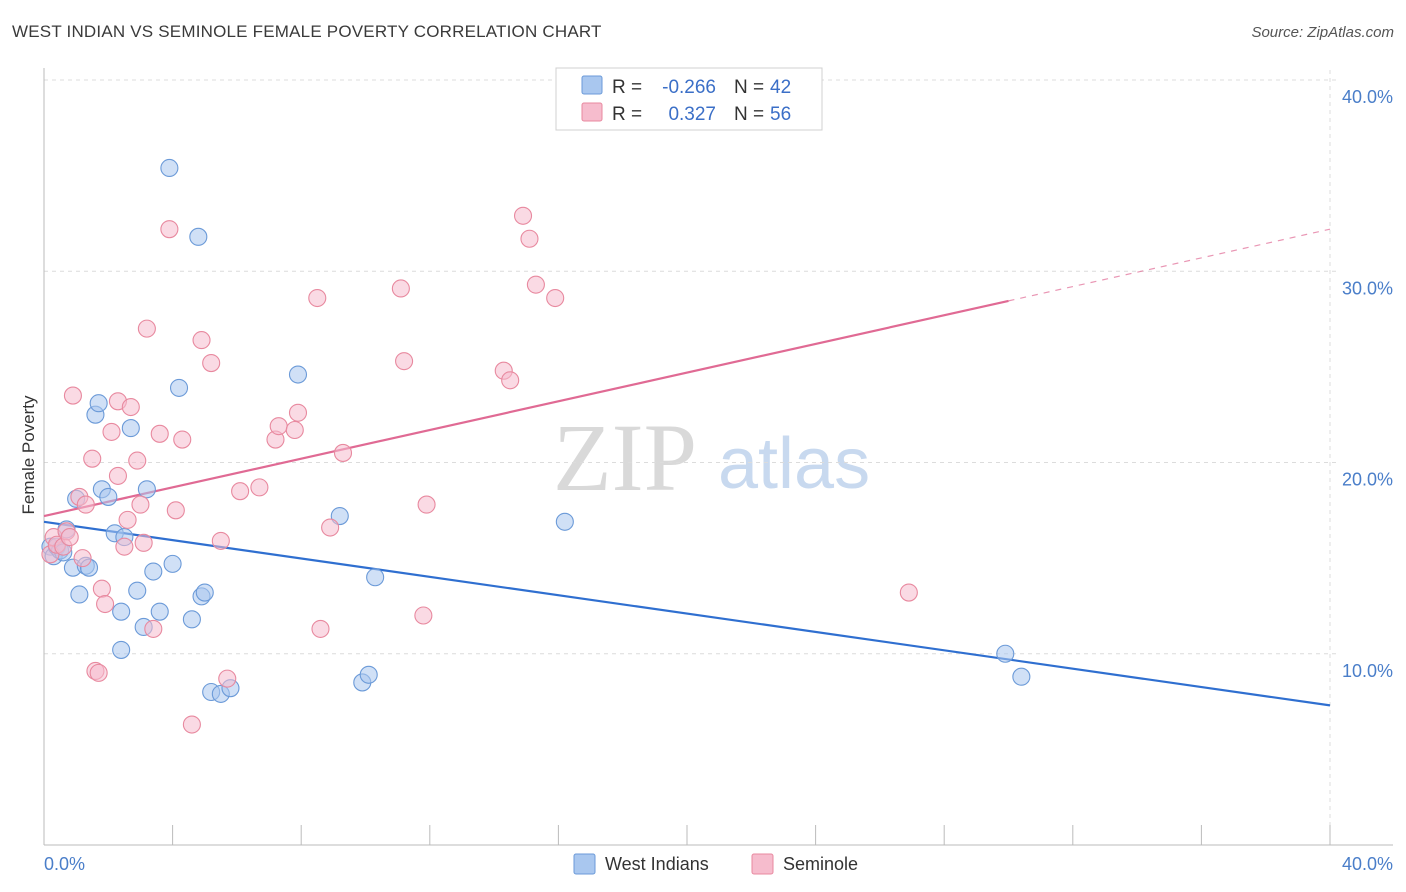 This screenshot has height=892, width=1406. What do you see at coordinates (711, 457) in the screenshot?
I see `watermark: ZIP atlas` at bounding box center [711, 457].